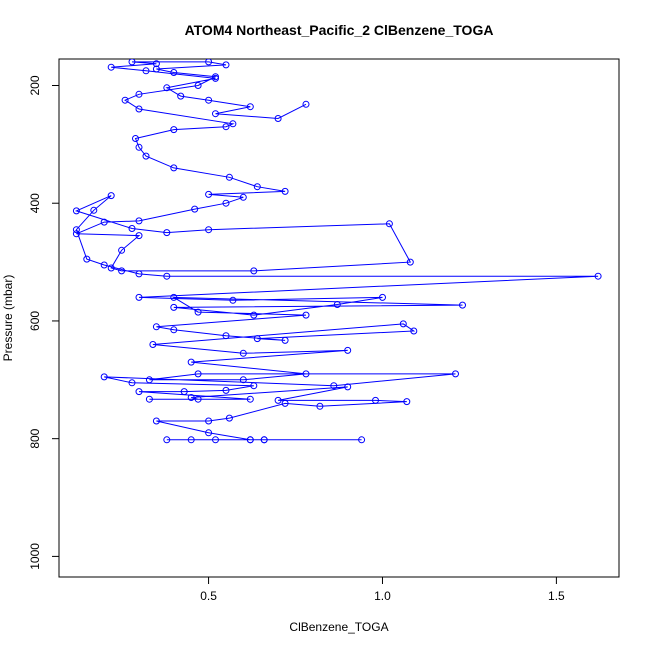 The height and width of the screenshot is (650, 650). What do you see at coordinates (339, 30) in the screenshot?
I see `chart-title: ATOM4 Northeast_Pacific_2 ClBenzene_TOGA` at bounding box center [339, 30].